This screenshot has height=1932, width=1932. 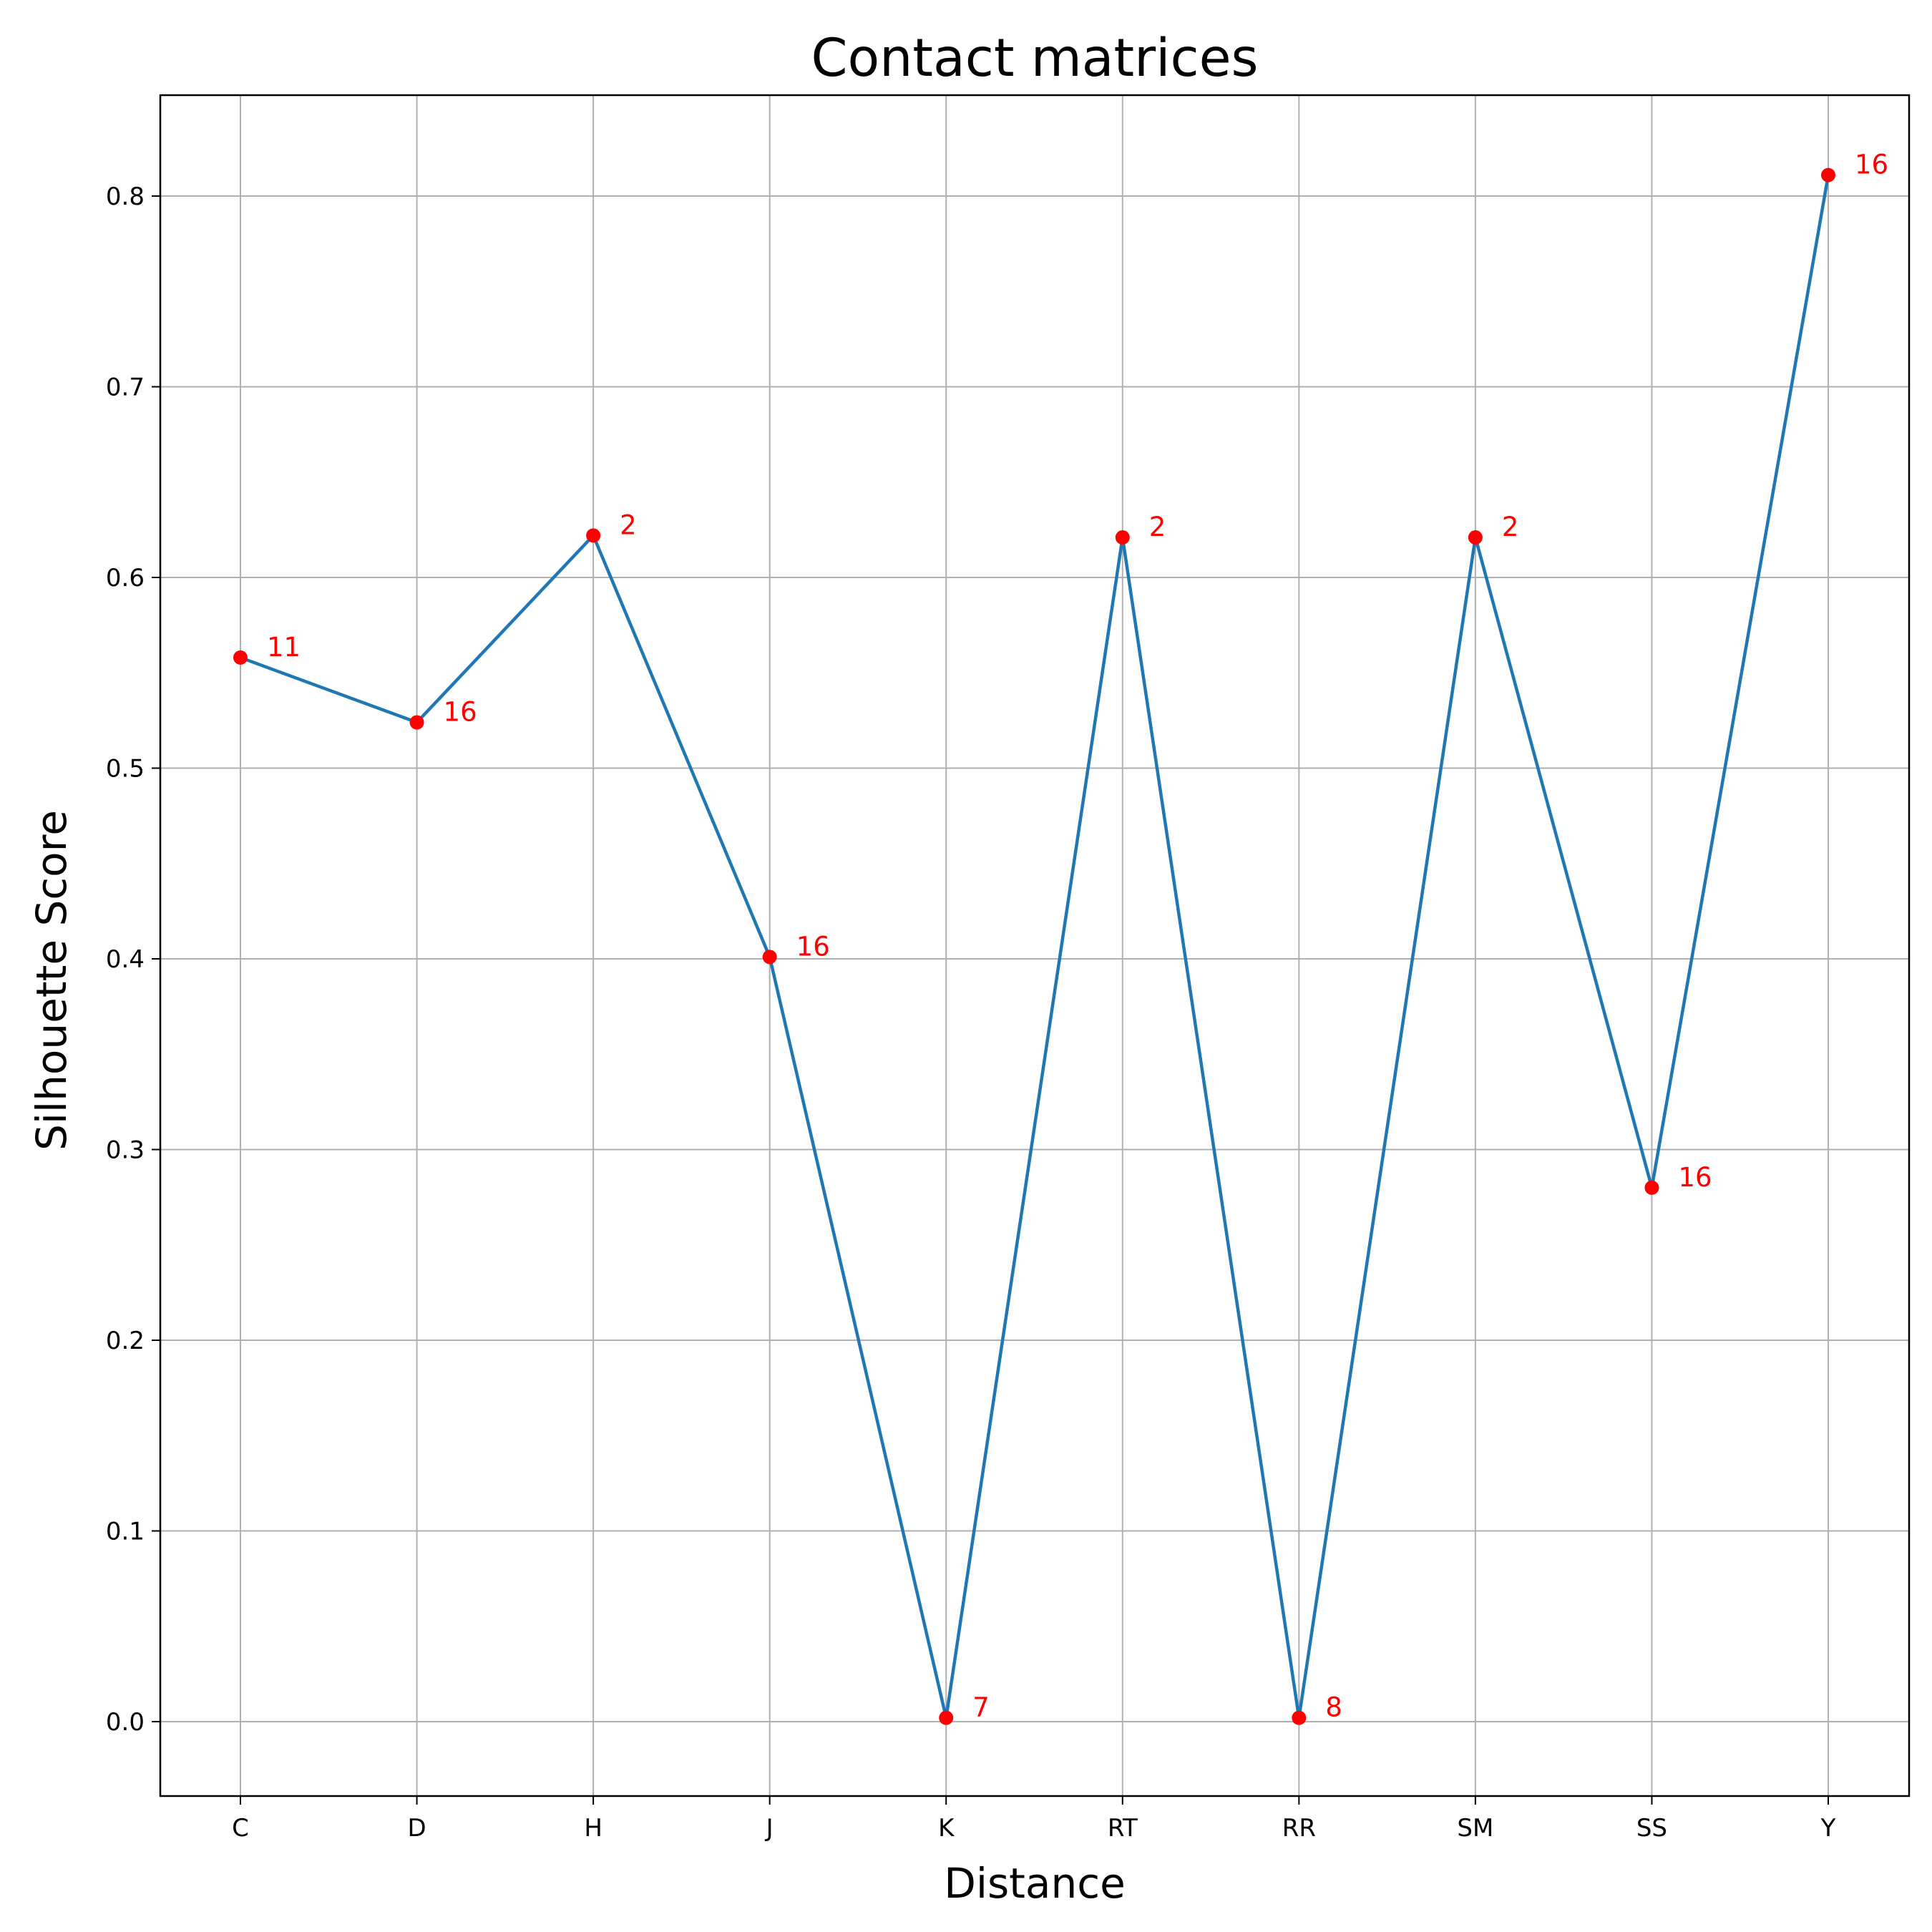 What do you see at coordinates (1828, 1828) in the screenshot?
I see `x-tick-label: Y` at bounding box center [1828, 1828].